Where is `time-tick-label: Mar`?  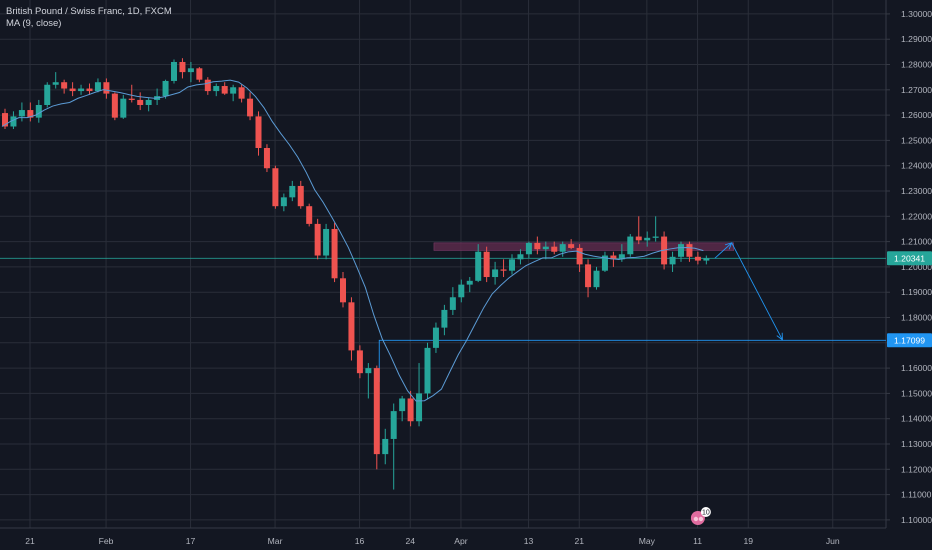 time-tick-label: Mar is located at coordinates (275, 541).